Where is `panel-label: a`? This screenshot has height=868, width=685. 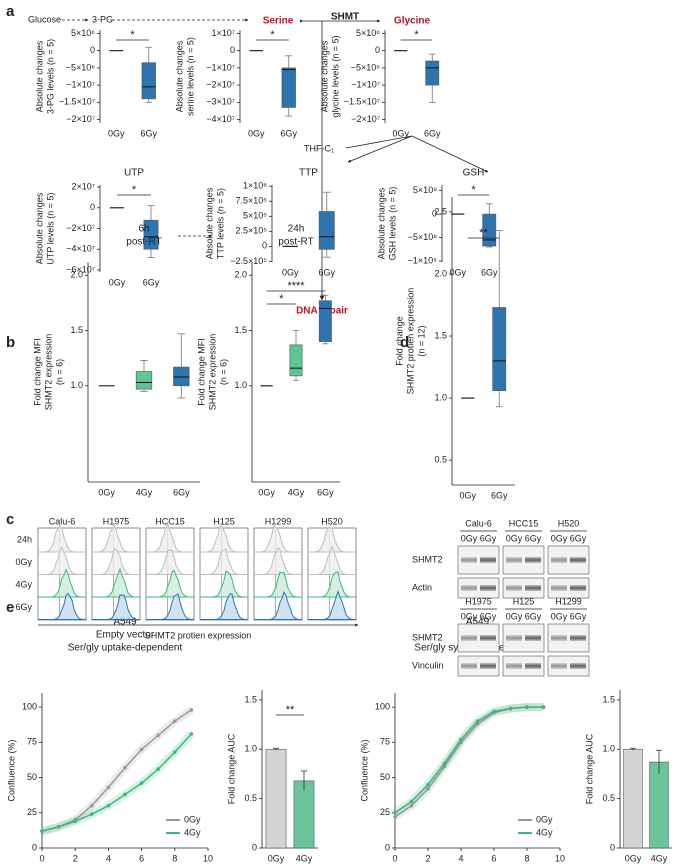
panel-label: a is located at coordinates (10, 11).